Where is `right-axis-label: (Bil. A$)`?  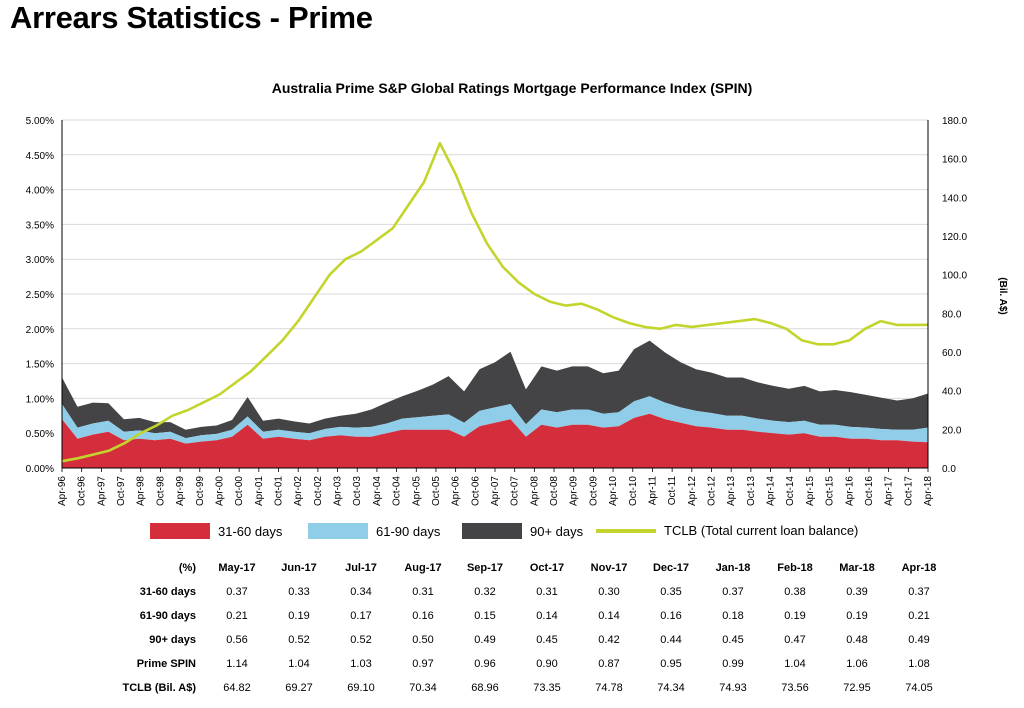 right-axis-label: (Bil. A$) is located at coordinates (1002, 295).